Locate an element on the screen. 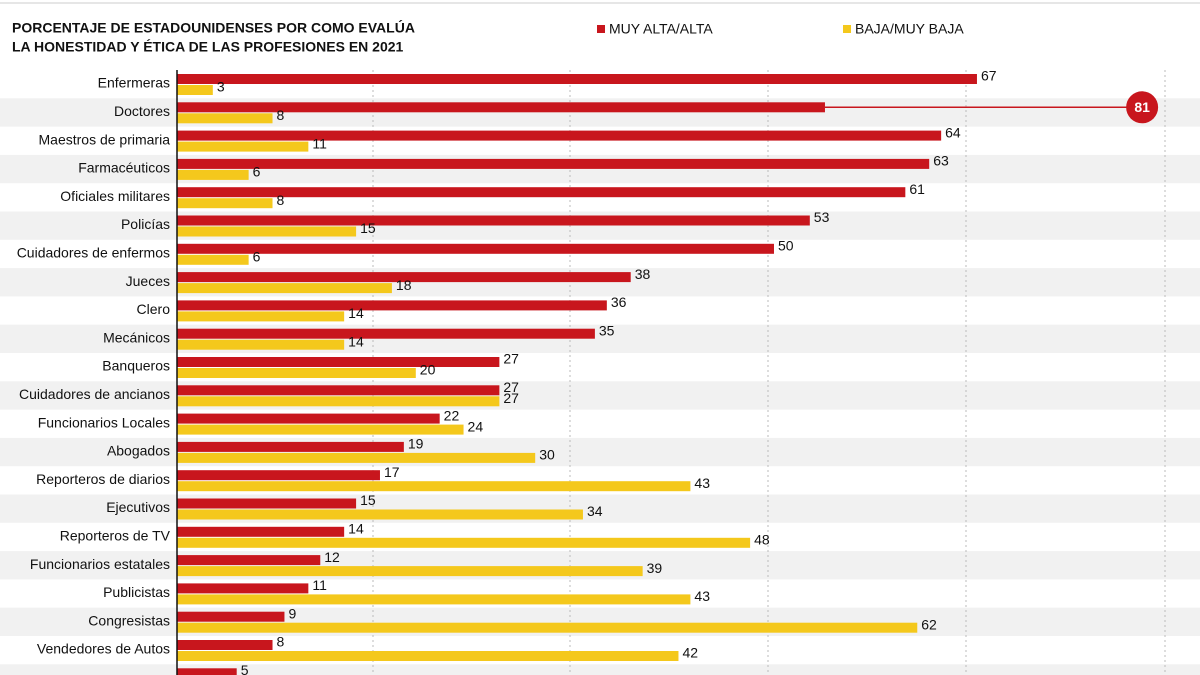 Image resolution: width=1200 pixels, height=675 pixels. value-label: 17 is located at coordinates (392, 472).